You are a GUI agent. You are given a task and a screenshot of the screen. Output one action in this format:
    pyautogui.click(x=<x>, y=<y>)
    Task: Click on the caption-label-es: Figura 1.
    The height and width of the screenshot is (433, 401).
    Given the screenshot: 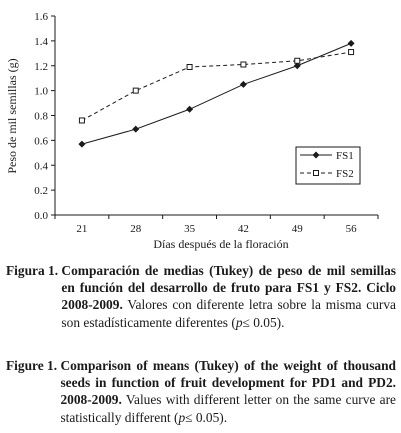 What is the action you would take?
    pyautogui.click(x=34, y=270)
    